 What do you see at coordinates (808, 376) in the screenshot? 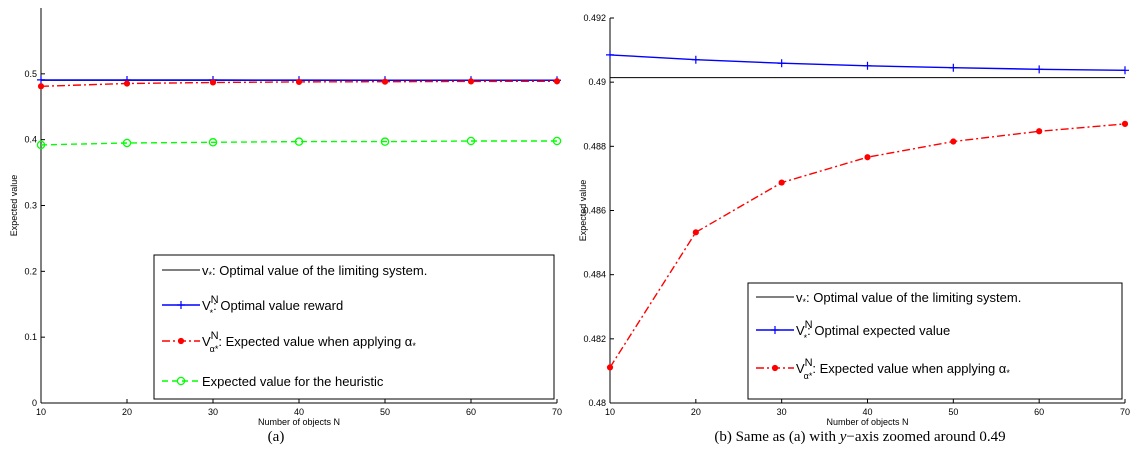
I see `legend-subscript: α*` at bounding box center [808, 376].